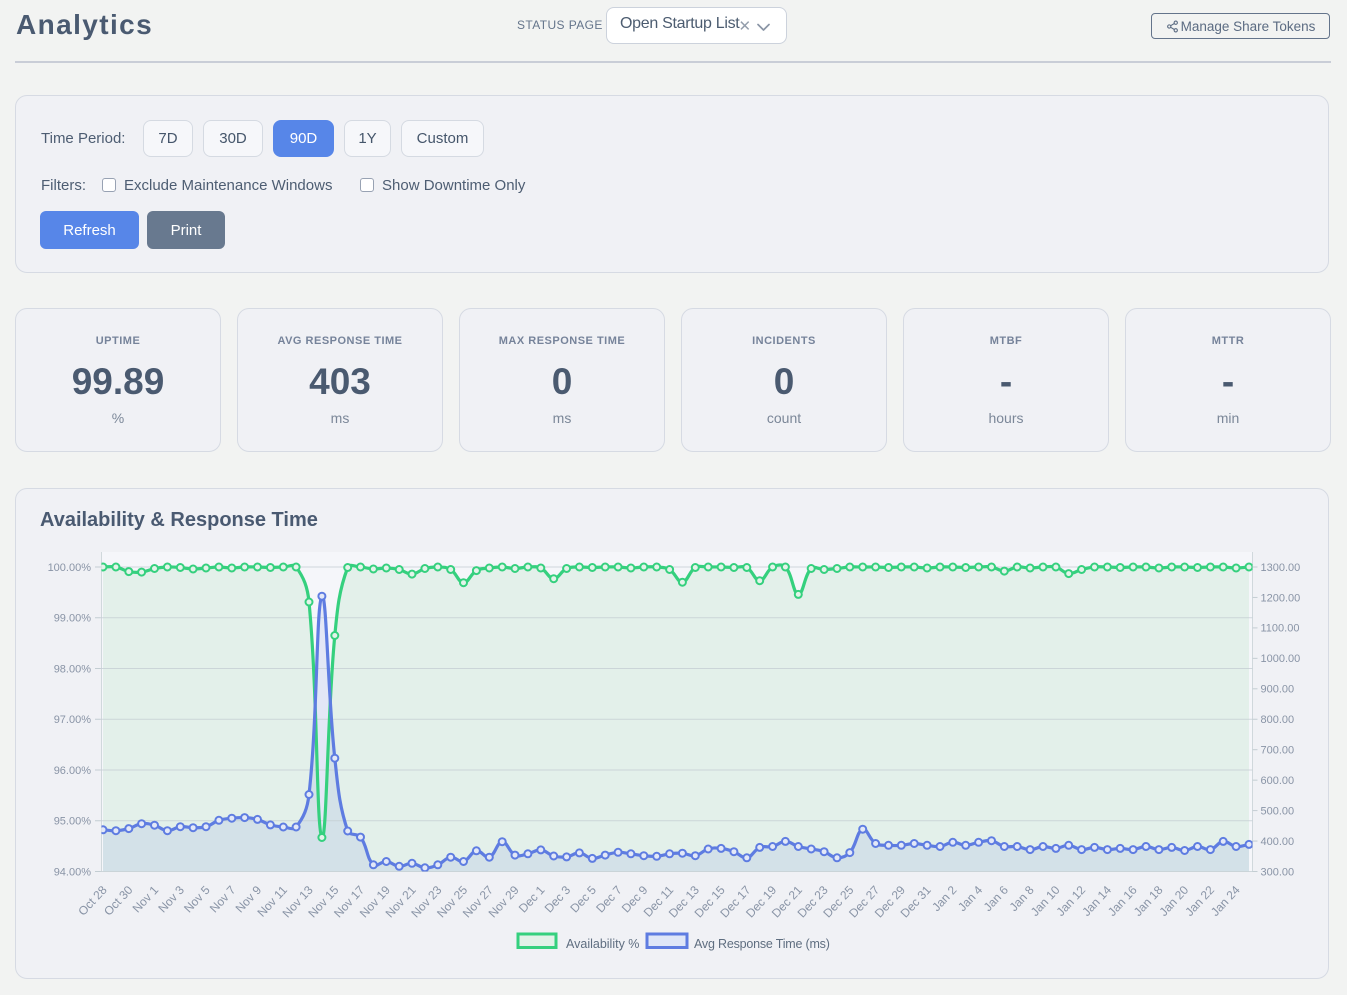 The width and height of the screenshot is (1347, 995). What do you see at coordinates (1278, 781) in the screenshot?
I see `svg-text: 600.00` at bounding box center [1278, 781].